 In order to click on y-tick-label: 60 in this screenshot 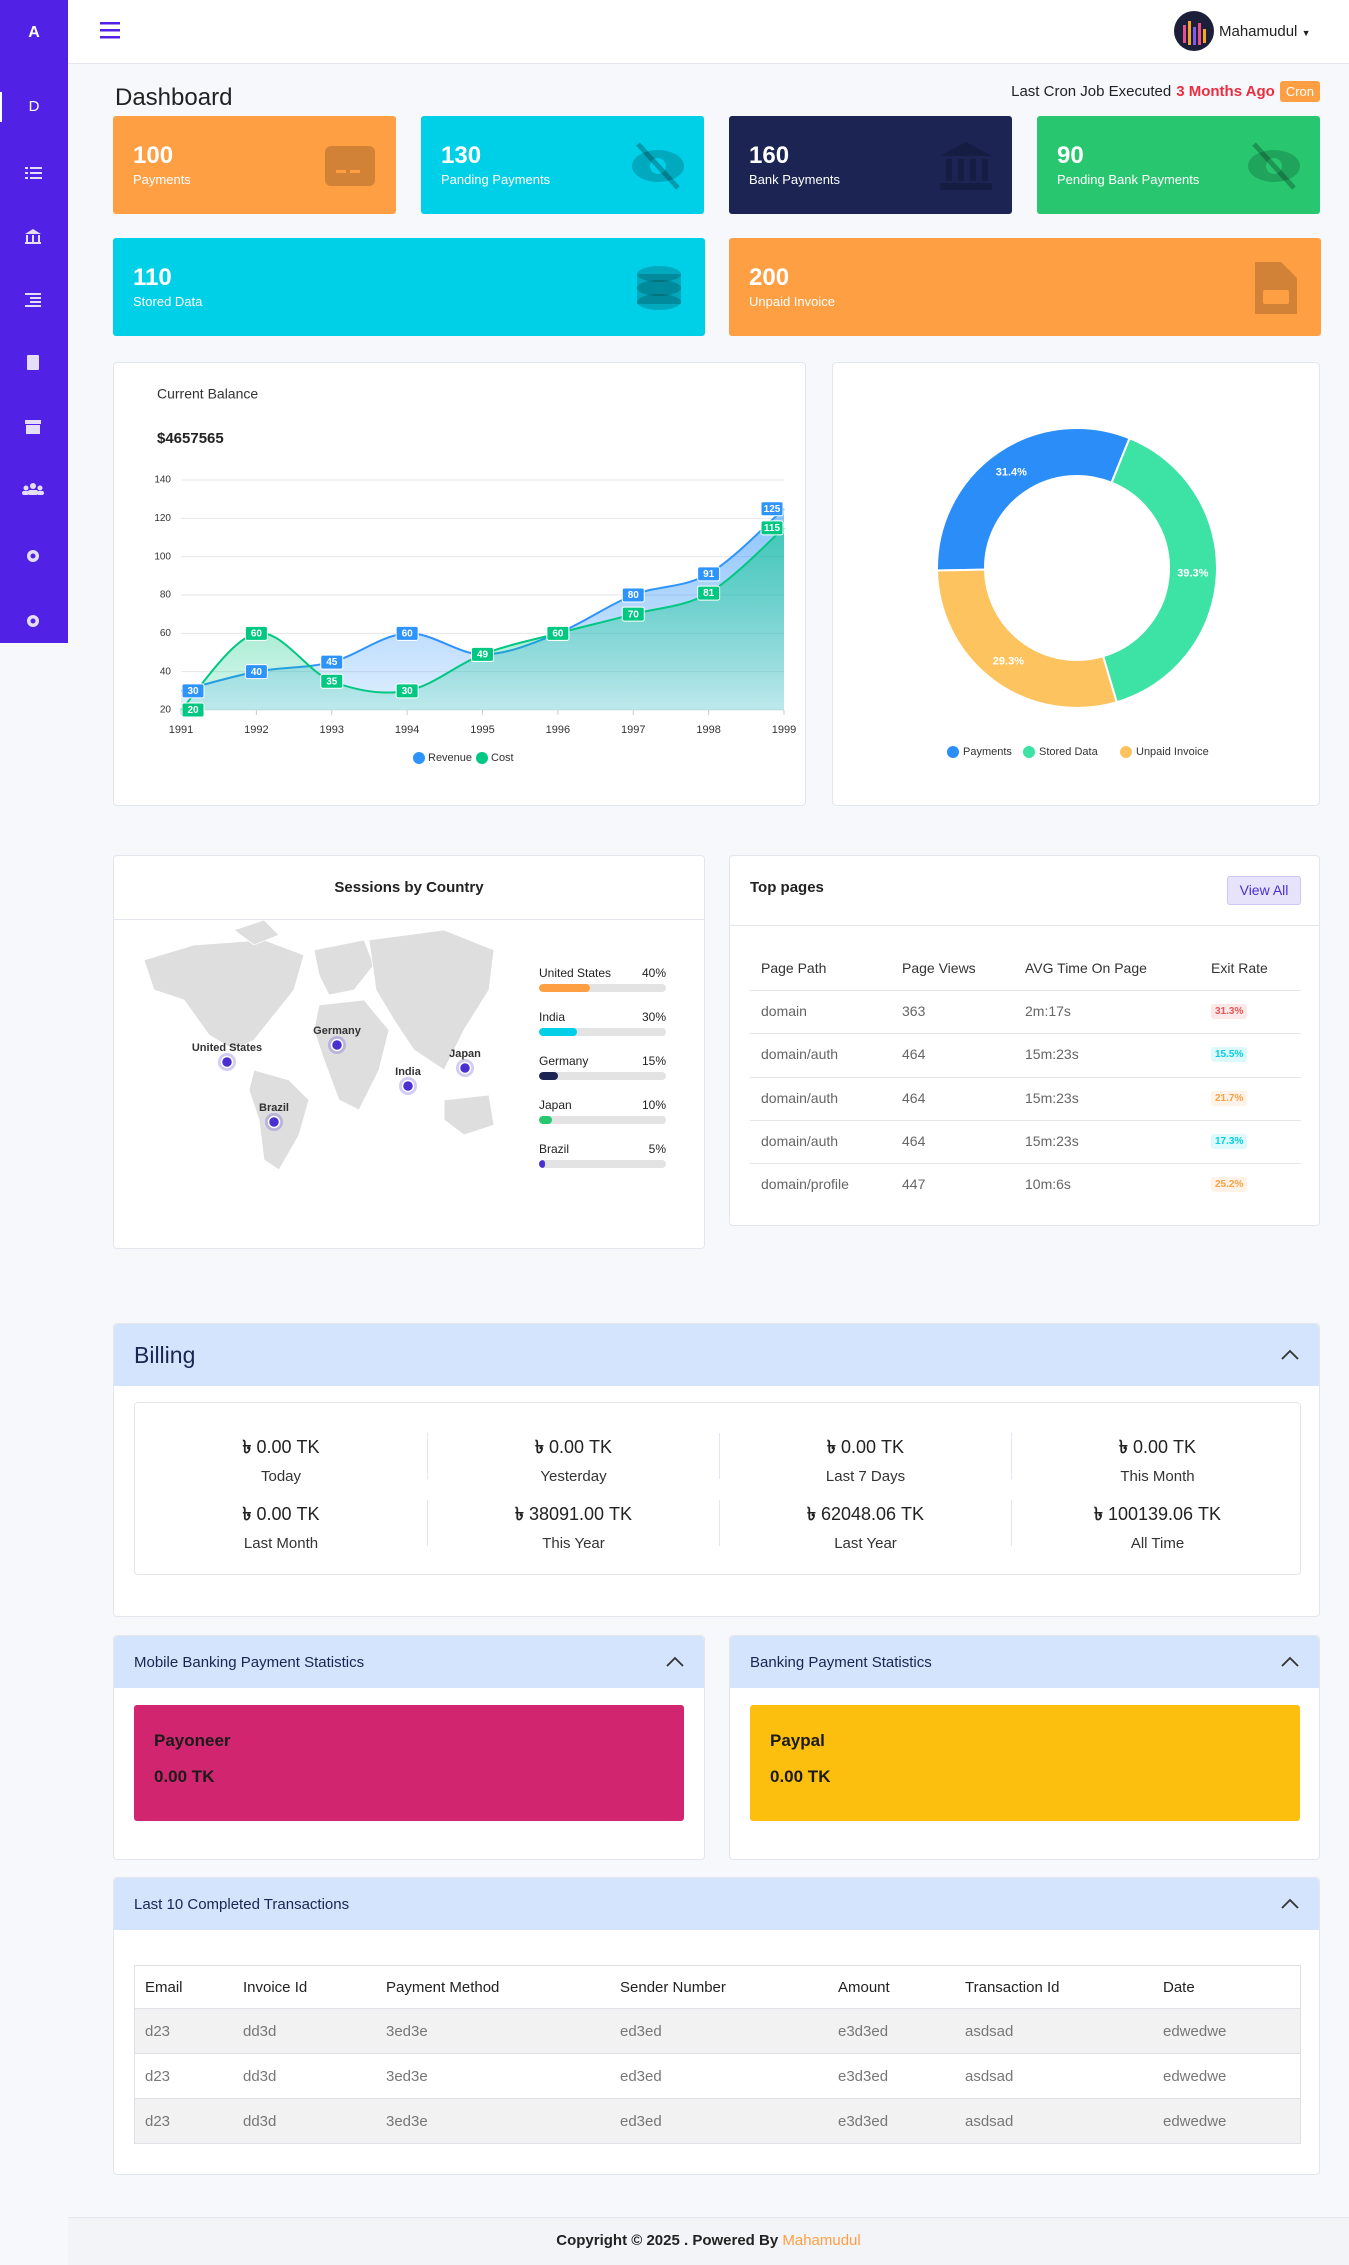, I will do `click(166, 633)`.